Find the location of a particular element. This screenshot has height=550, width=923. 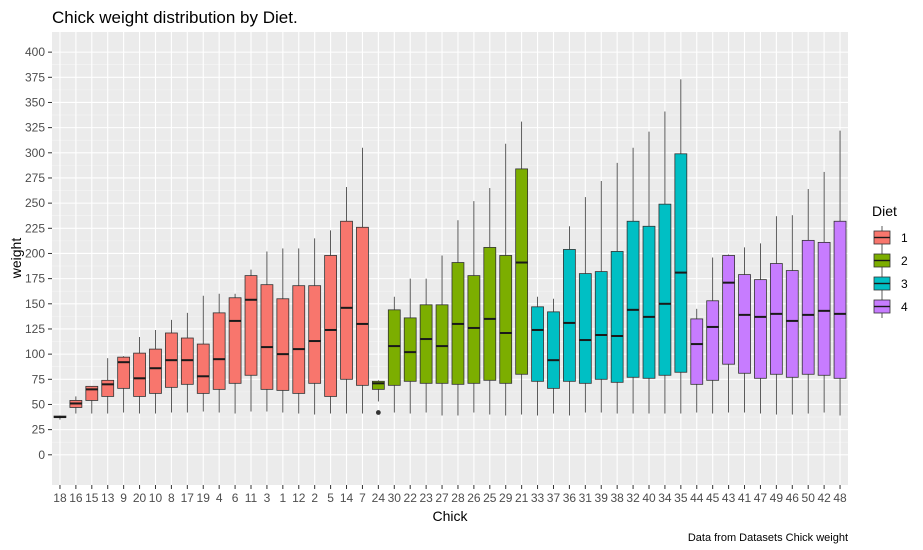

x-tick-label: 40 is located at coordinates (649, 498).